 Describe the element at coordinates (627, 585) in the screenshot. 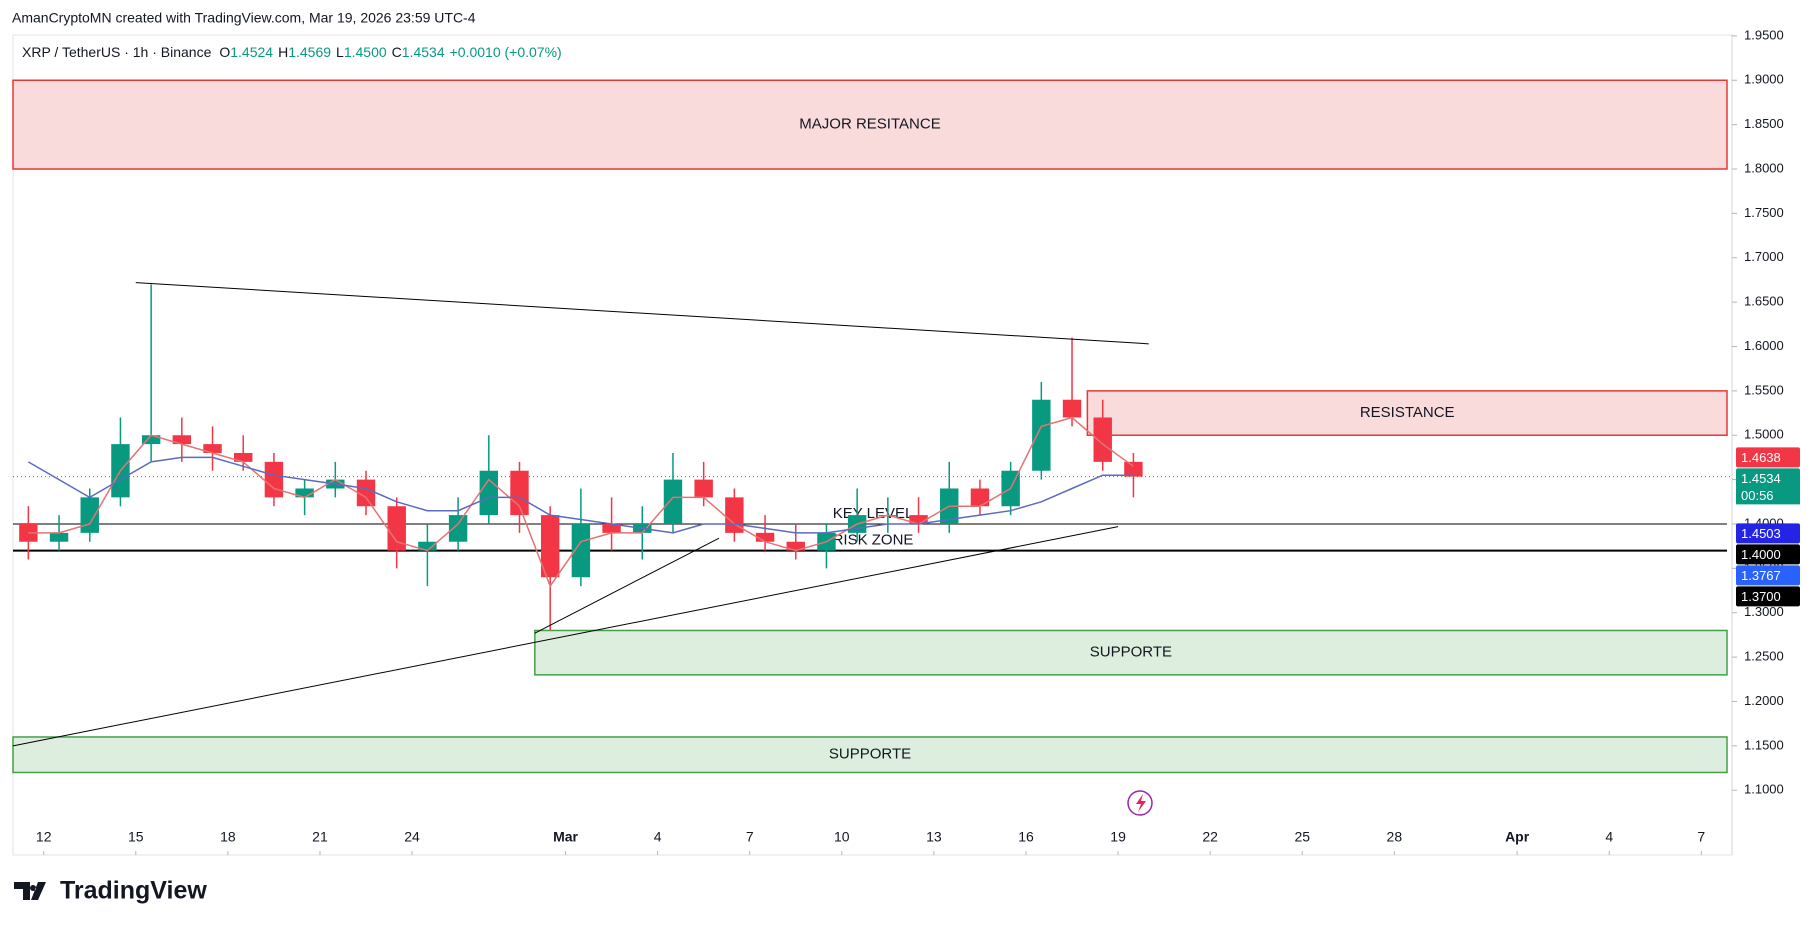

I see `trend-line` at that location.